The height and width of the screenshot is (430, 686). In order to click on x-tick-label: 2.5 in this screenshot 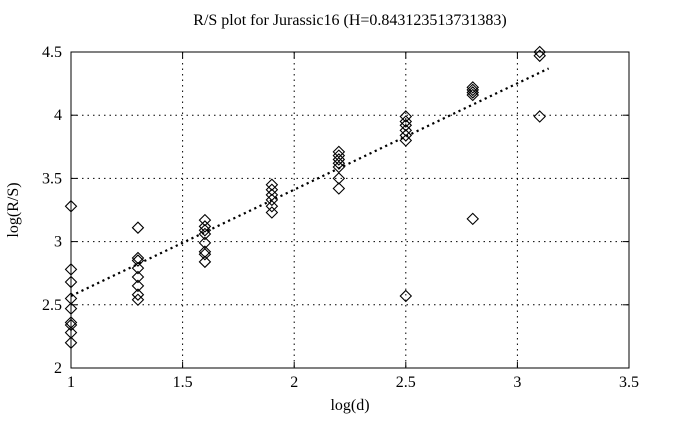, I will do `click(406, 382)`.